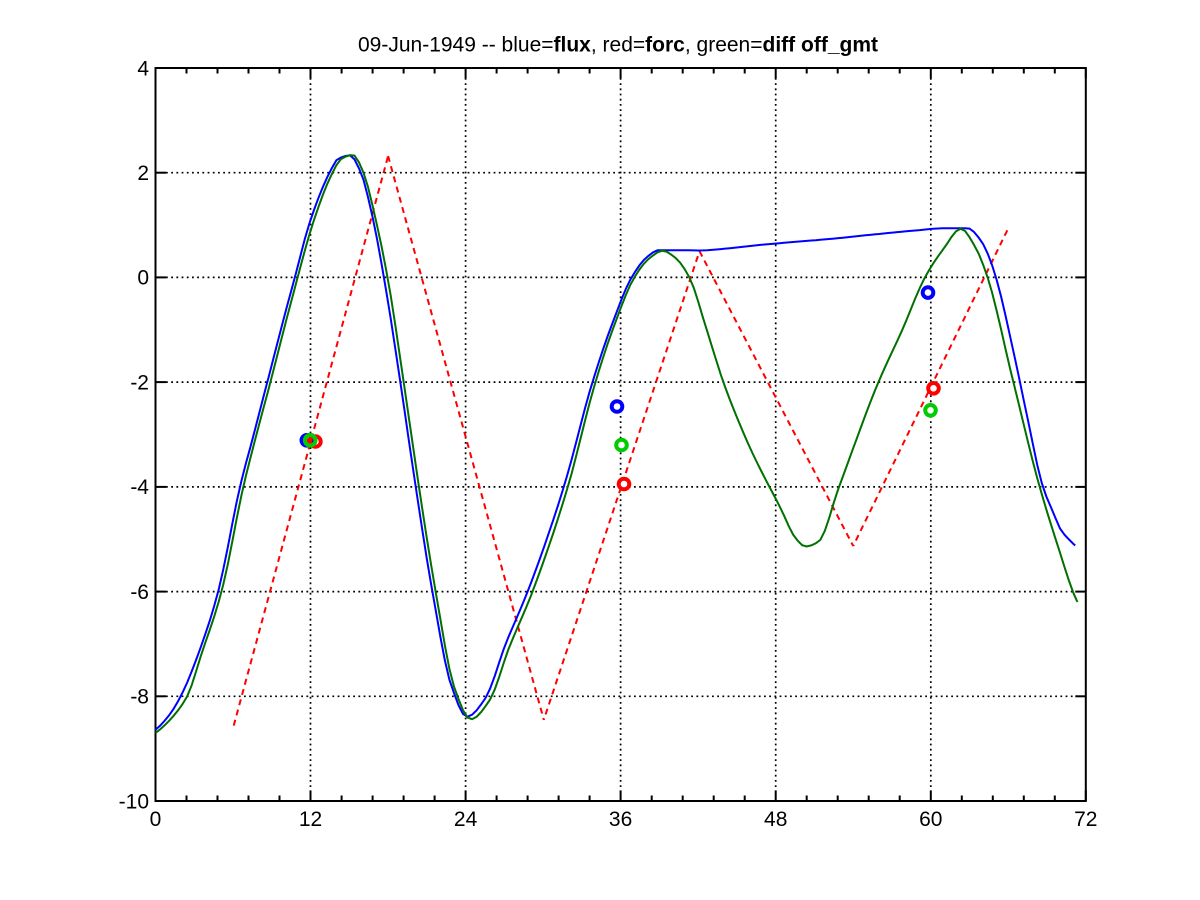 The width and height of the screenshot is (1200, 900). I want to click on svg-text: -8, so click(139, 697).